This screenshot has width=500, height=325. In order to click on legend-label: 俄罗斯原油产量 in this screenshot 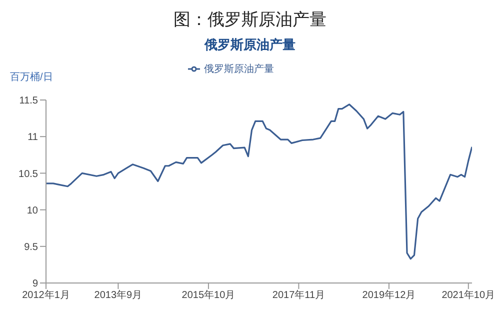, I will do `click(239, 69)`.